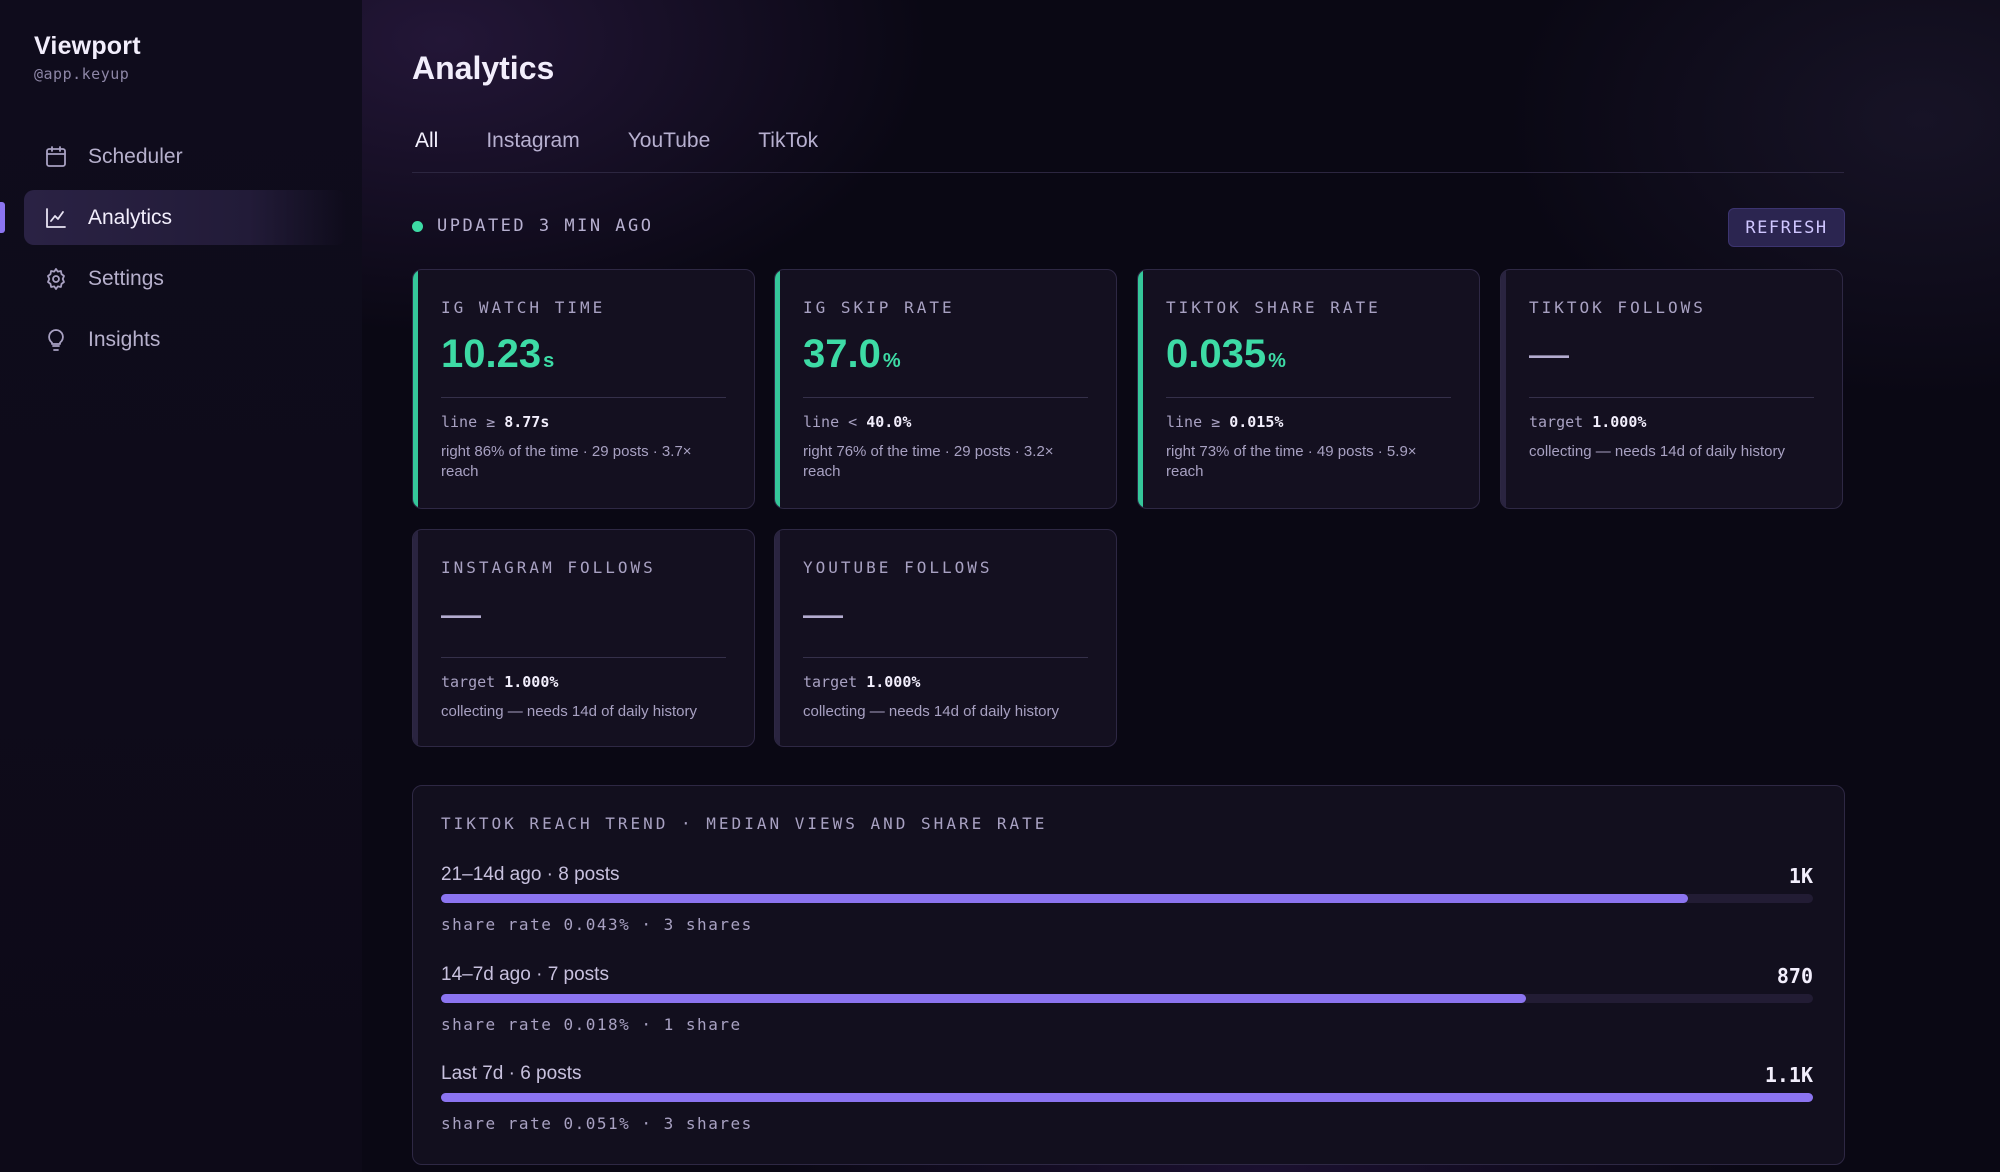  I want to click on metric-line: line < 40.0%, so click(857, 422).